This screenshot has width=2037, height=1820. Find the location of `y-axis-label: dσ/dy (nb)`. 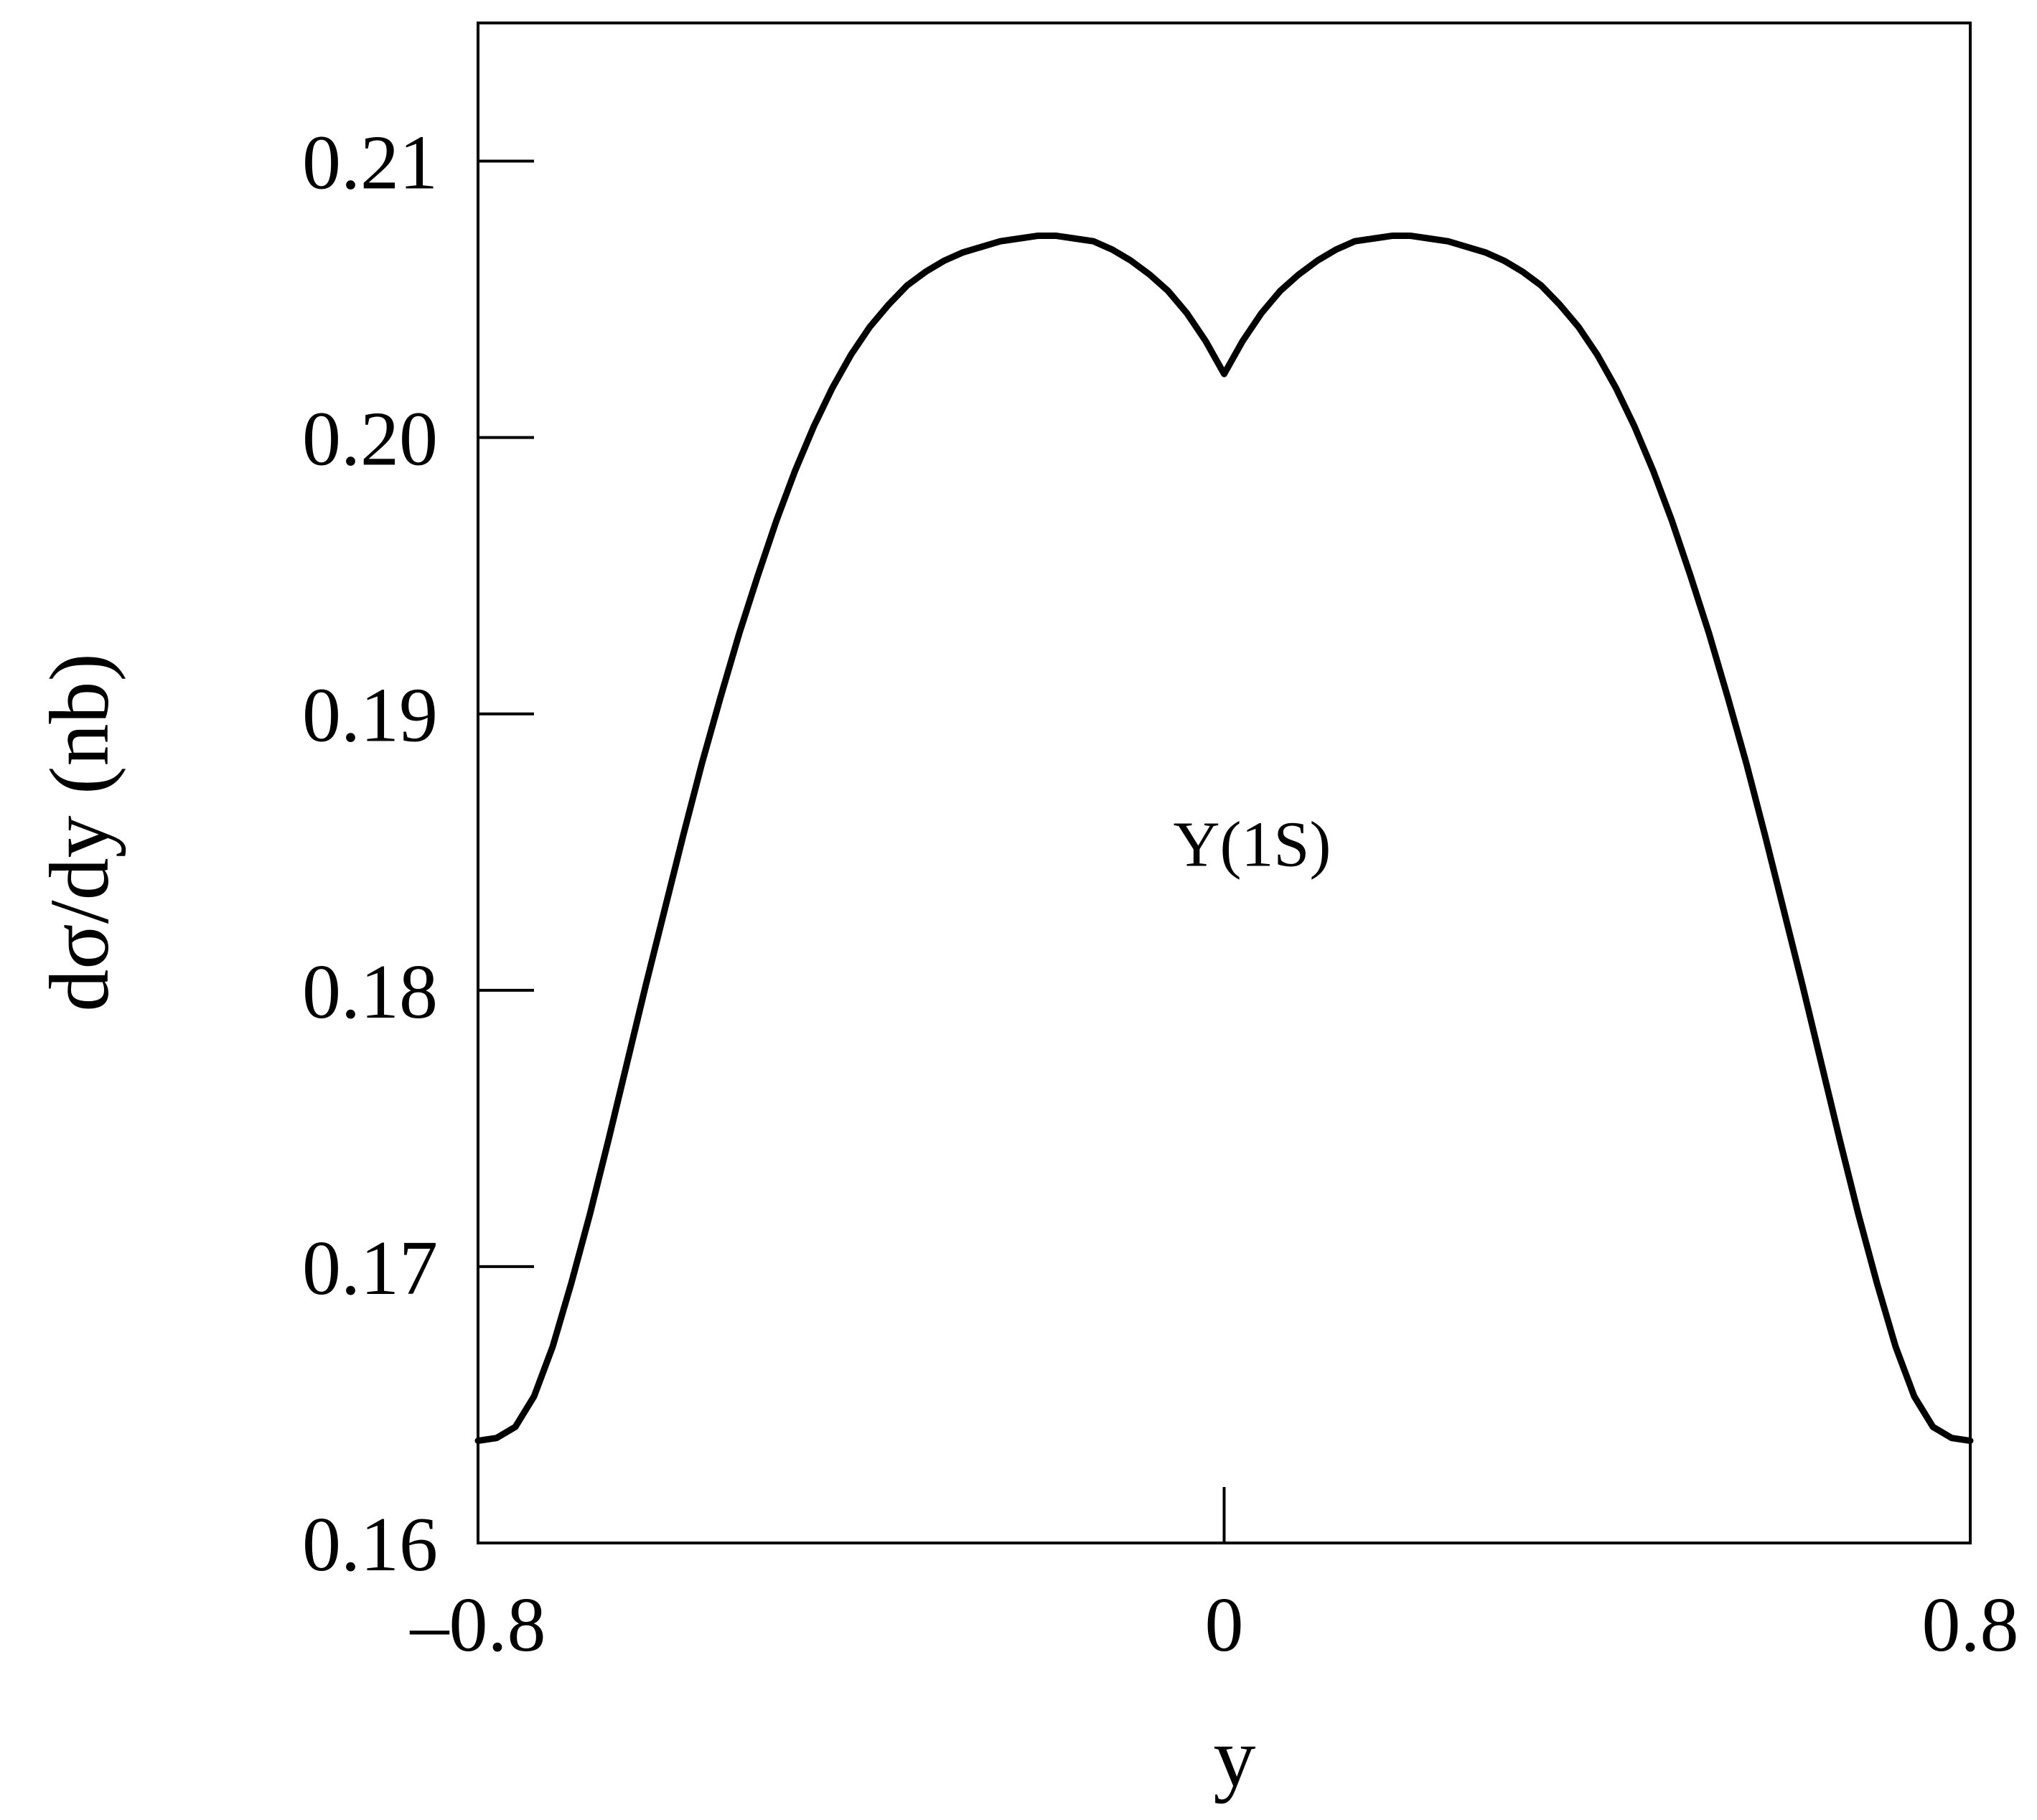

y-axis-label: dσ/dy (nb) is located at coordinates (79, 832).